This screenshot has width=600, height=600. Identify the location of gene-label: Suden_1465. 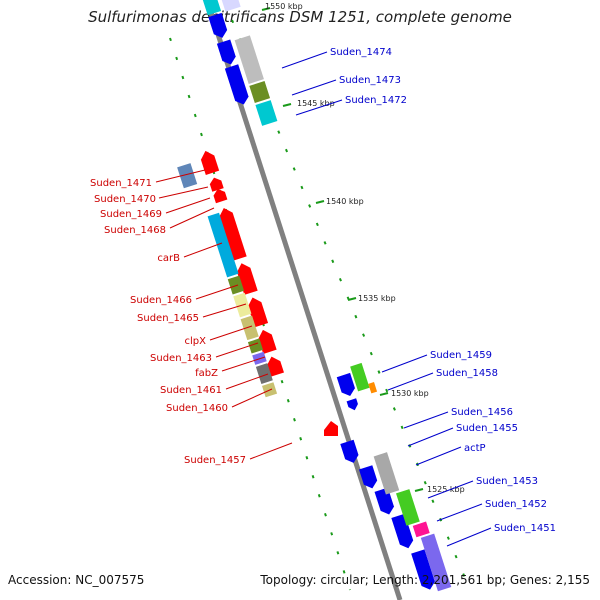
(168, 318).